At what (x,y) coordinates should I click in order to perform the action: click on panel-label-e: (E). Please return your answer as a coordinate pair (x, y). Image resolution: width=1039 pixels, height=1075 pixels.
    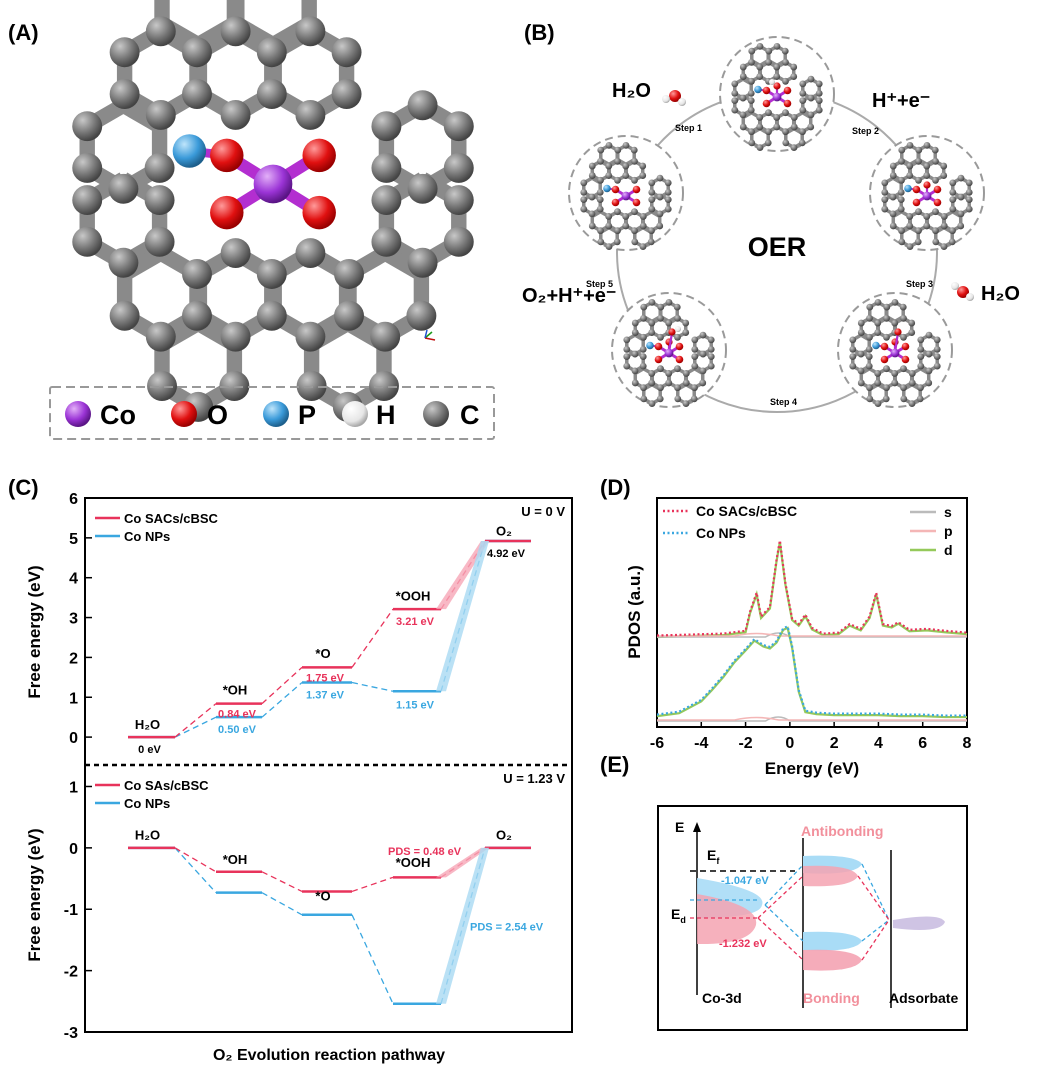
    Looking at the image, I should click on (614, 764).